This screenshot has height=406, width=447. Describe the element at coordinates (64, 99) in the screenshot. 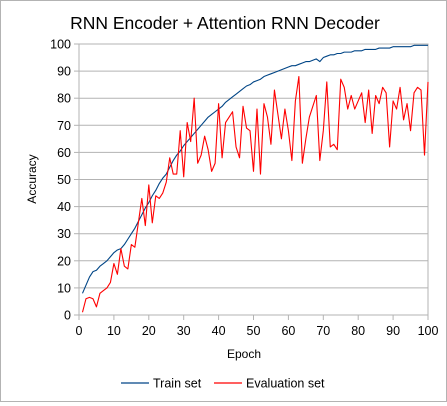

I see `y-tick-label: 80` at that location.